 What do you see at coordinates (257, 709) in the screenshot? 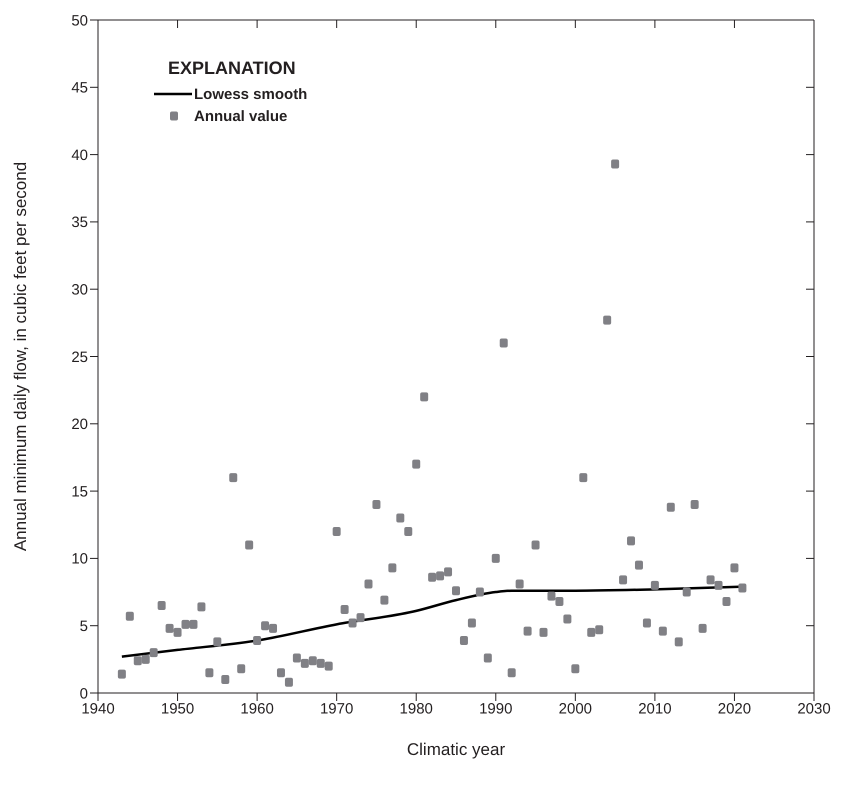
I see `x-tick-label: 1960` at bounding box center [257, 709].